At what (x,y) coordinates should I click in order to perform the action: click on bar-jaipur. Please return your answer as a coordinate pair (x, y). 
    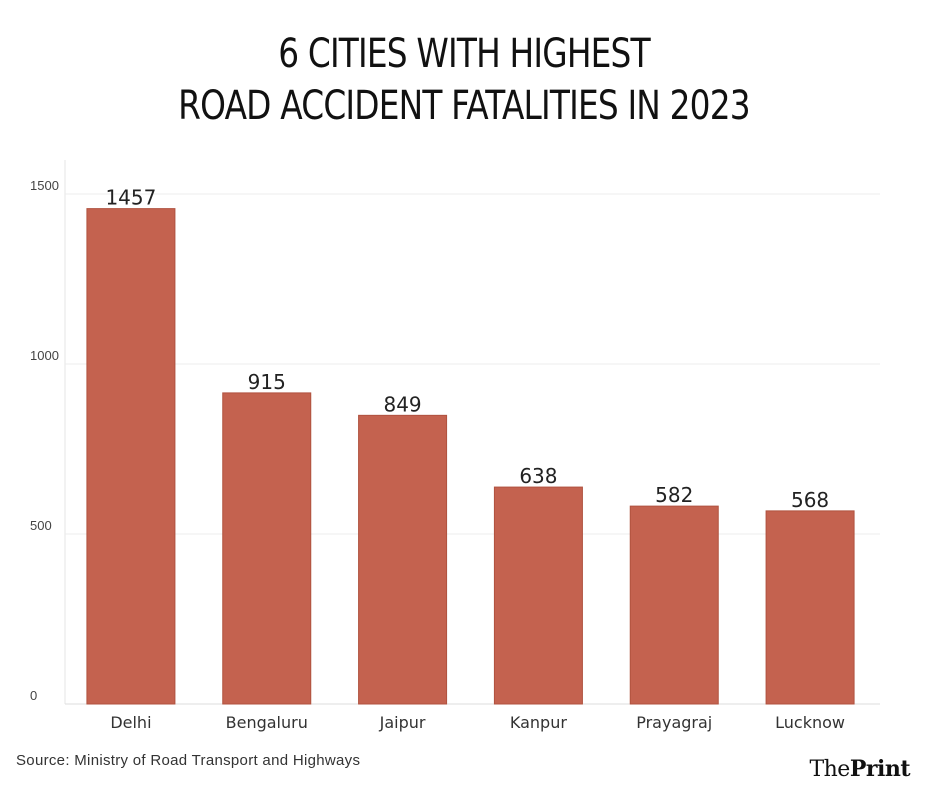
    Looking at the image, I should click on (403, 559).